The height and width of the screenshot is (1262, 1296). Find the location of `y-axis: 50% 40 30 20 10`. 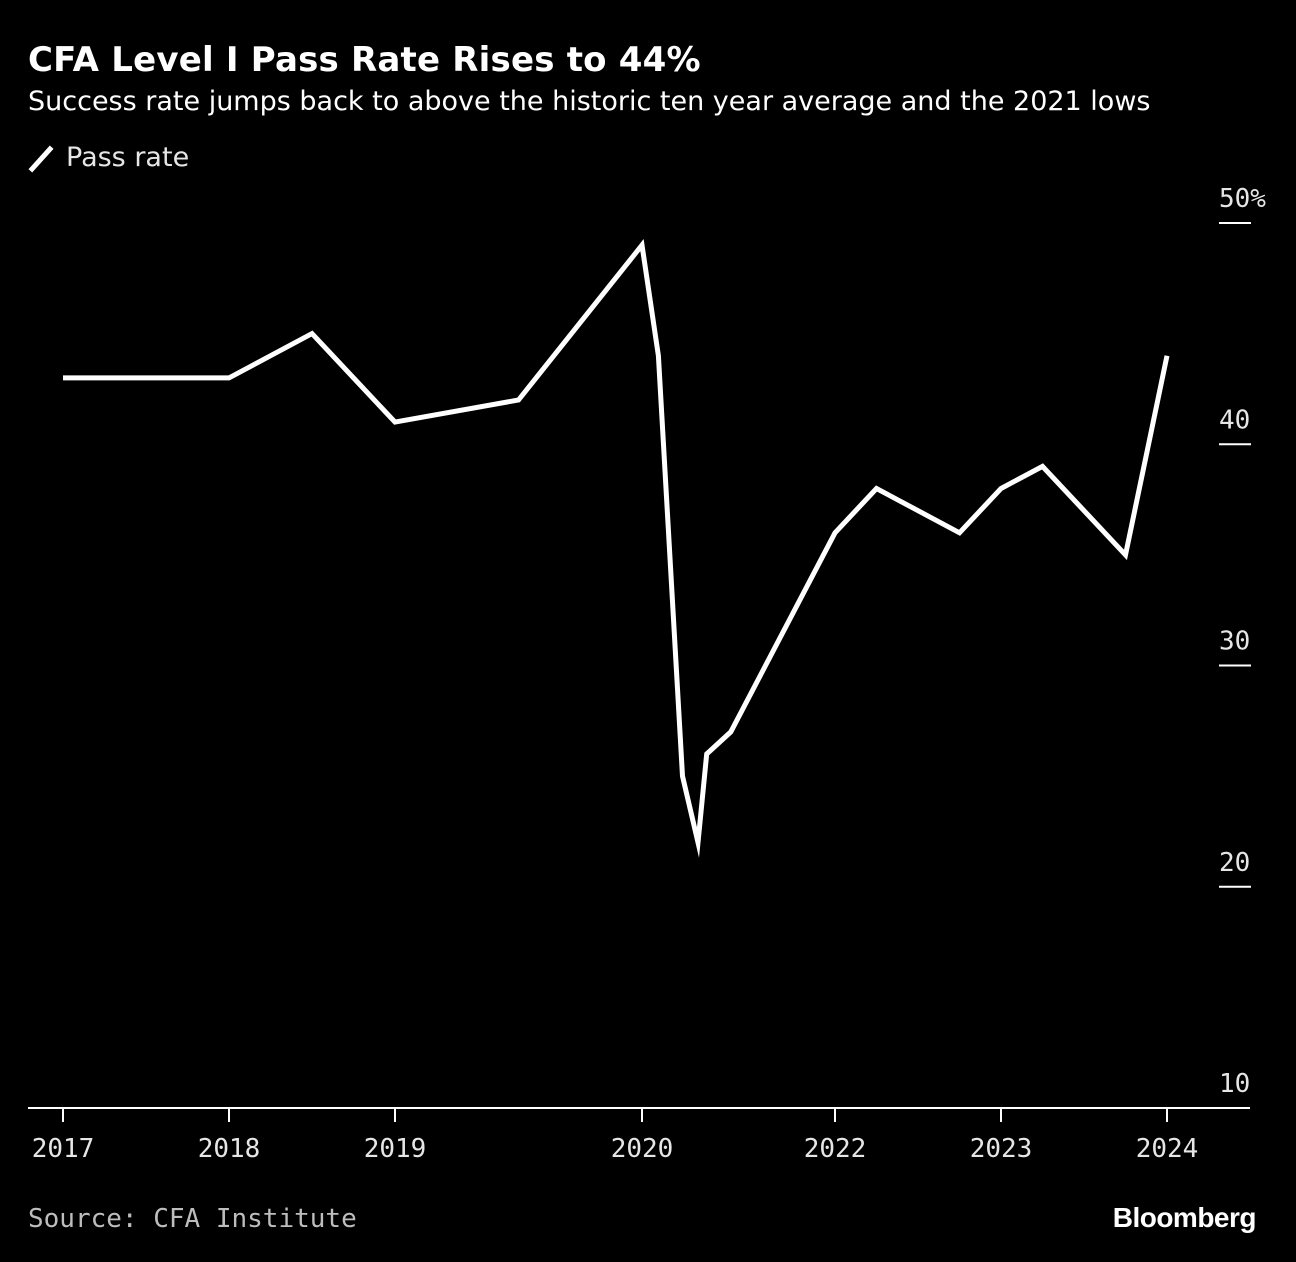

y-axis: 50% 40 30 20 10 is located at coordinates (1242, 641).